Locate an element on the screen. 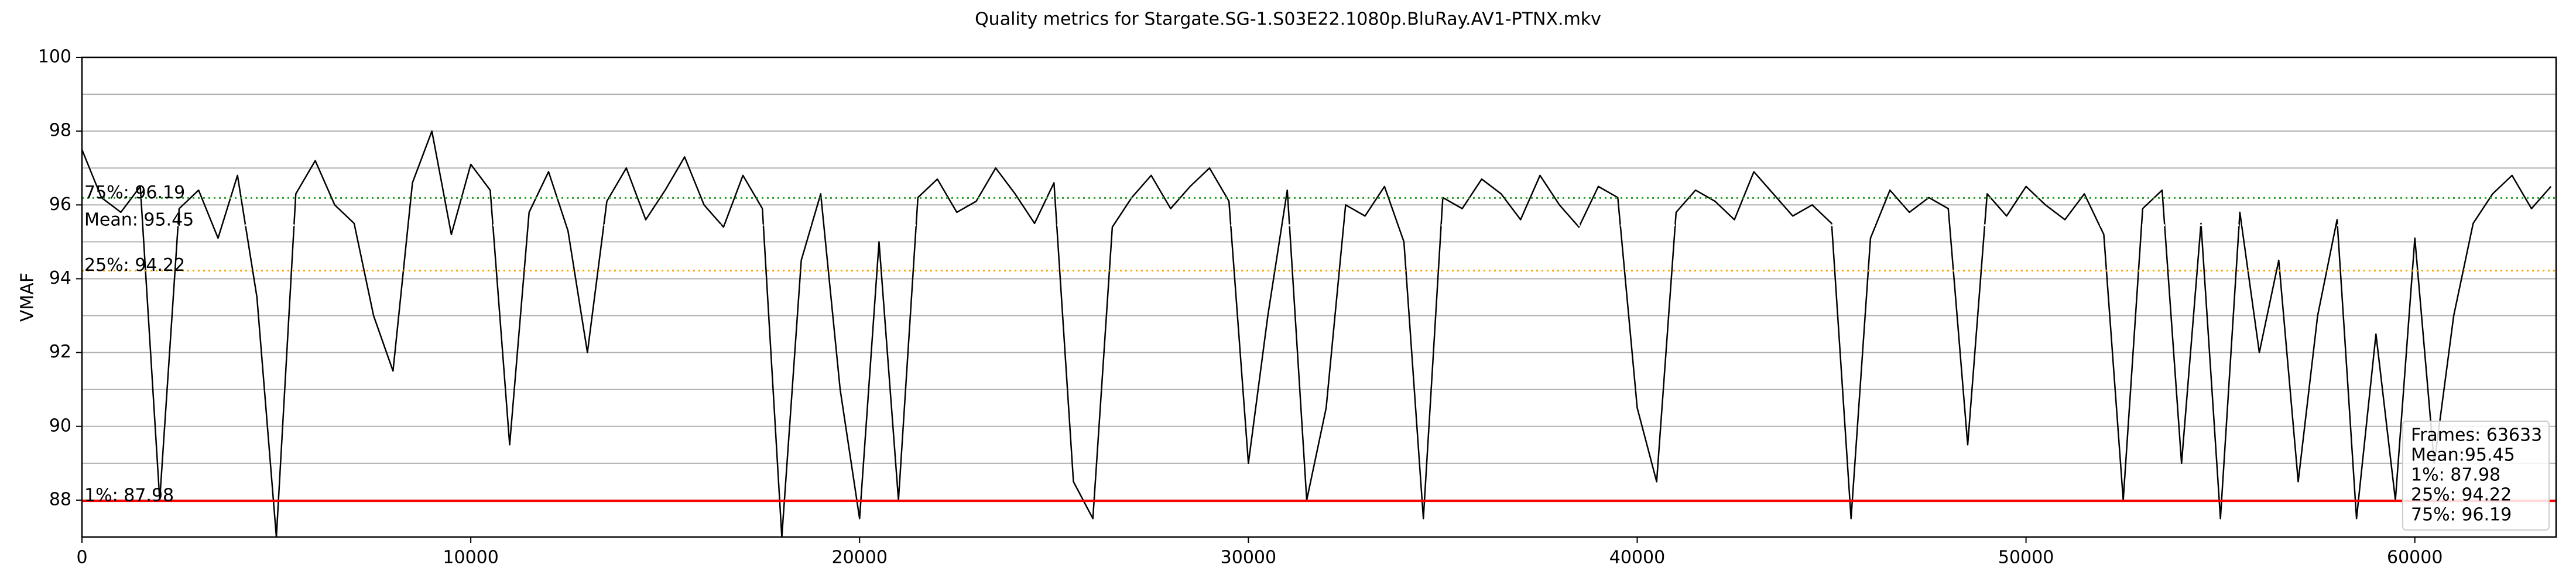 Image resolution: width=2576 pixels, height=585 pixels. stats-line: 1%: 87.98 is located at coordinates (2455, 475).